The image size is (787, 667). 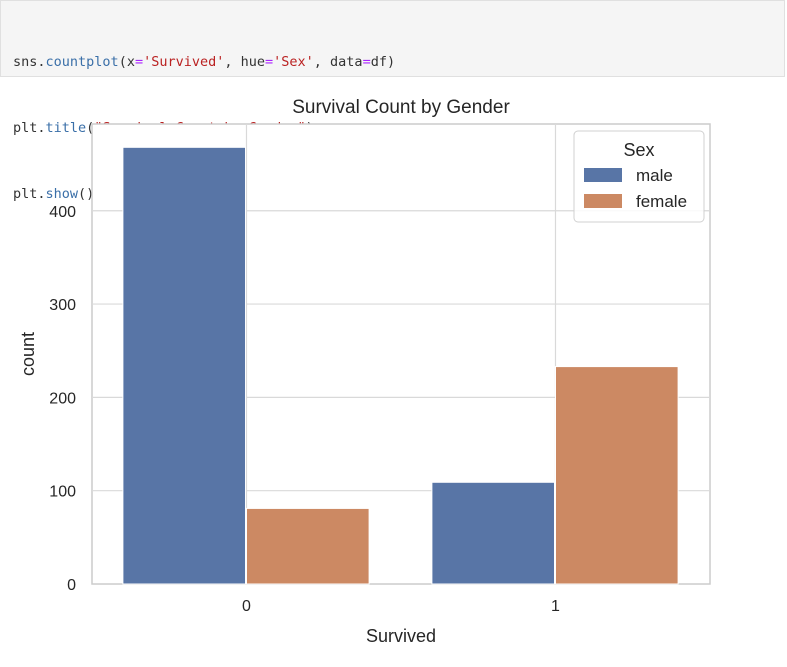 I want to click on code-token: (x, so click(x=126, y=62).